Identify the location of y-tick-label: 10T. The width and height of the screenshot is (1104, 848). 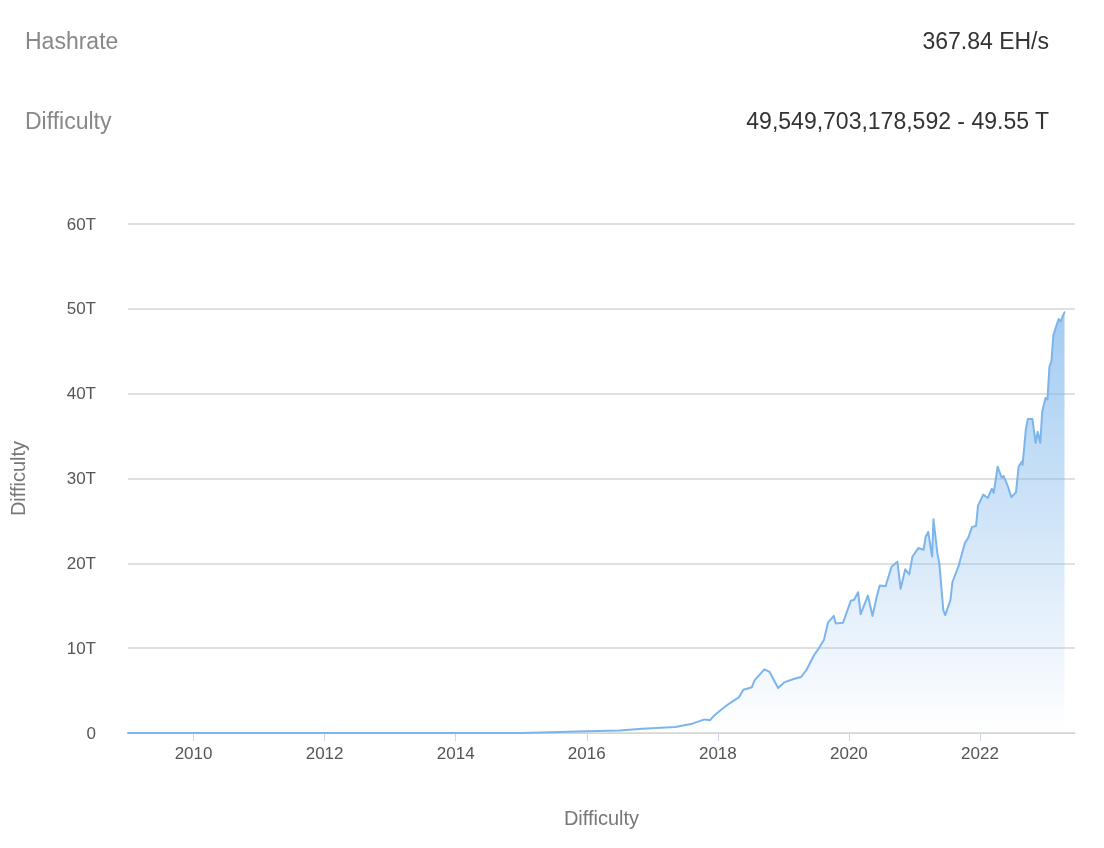
(81, 648).